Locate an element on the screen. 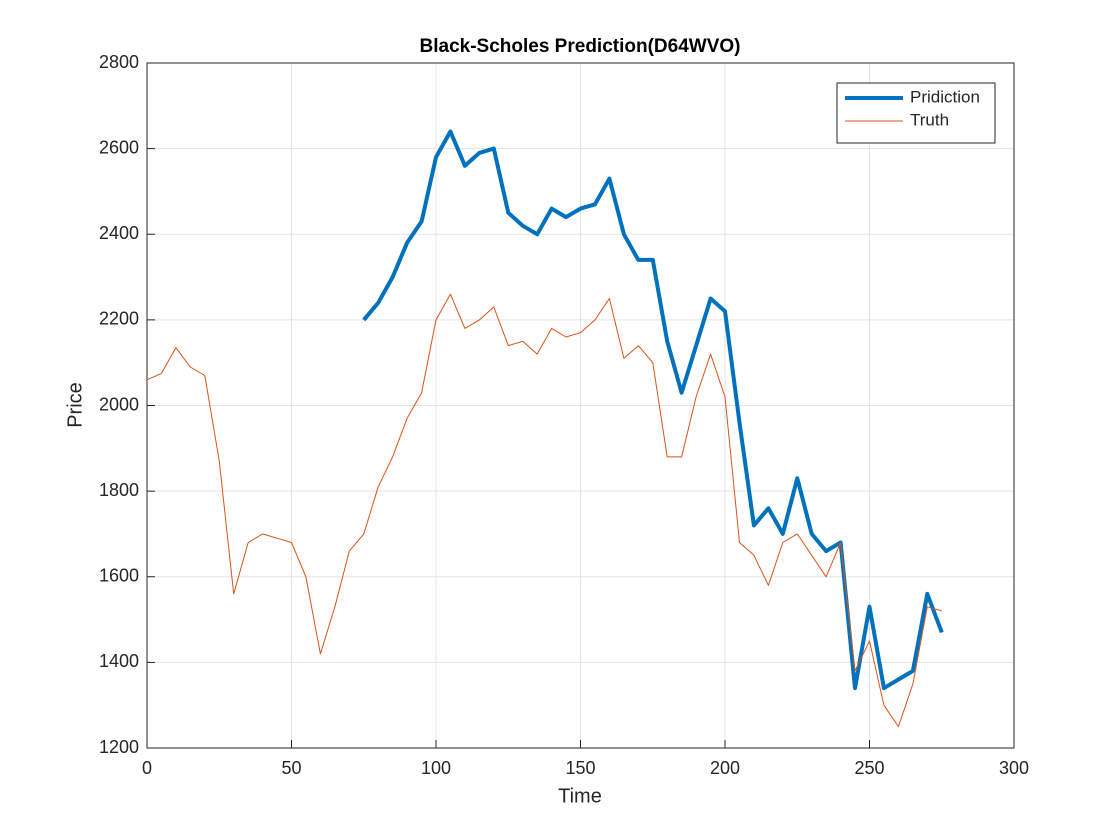 The width and height of the screenshot is (1120, 840). y-tick-label: 1600 is located at coordinates (119, 576).